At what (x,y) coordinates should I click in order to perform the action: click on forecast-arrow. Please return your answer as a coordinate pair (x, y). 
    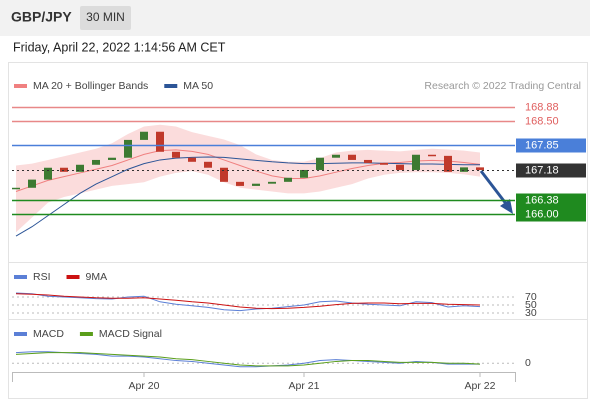
    Looking at the image, I should click on (496, 192).